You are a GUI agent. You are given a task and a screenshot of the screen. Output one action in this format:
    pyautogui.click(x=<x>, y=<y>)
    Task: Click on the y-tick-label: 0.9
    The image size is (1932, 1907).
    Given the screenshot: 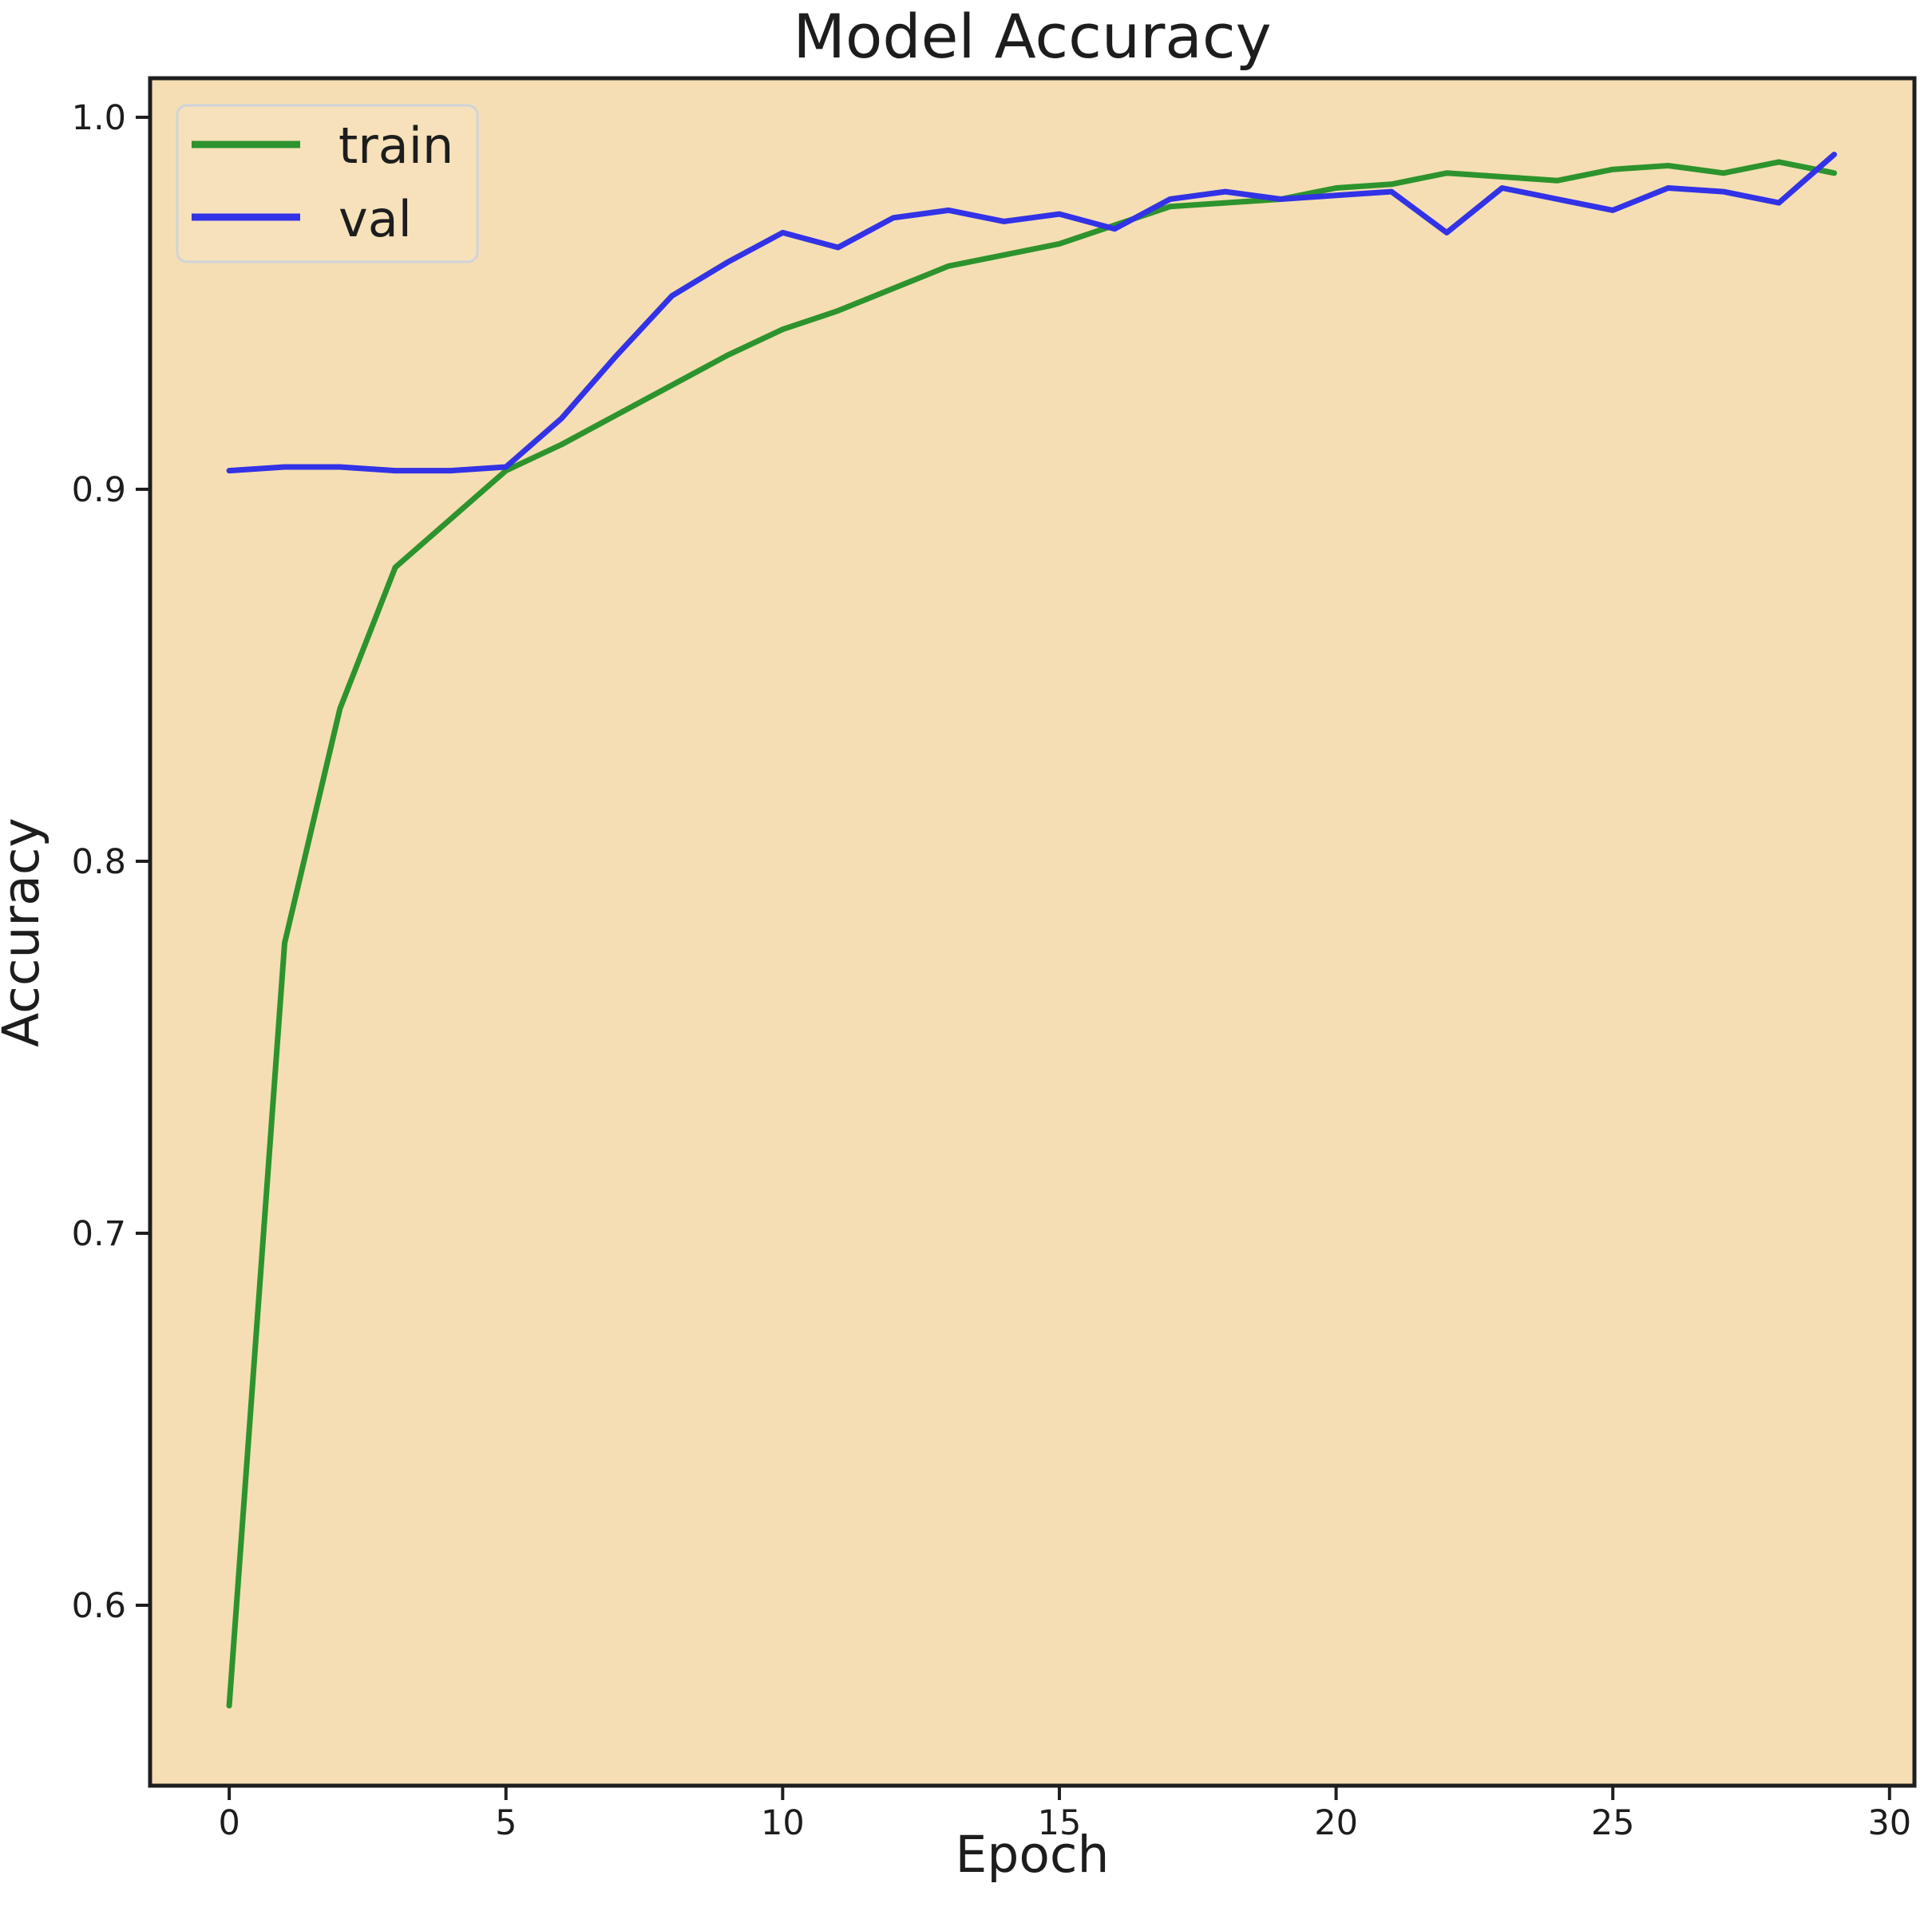 What is the action you would take?
    pyautogui.click(x=99, y=490)
    